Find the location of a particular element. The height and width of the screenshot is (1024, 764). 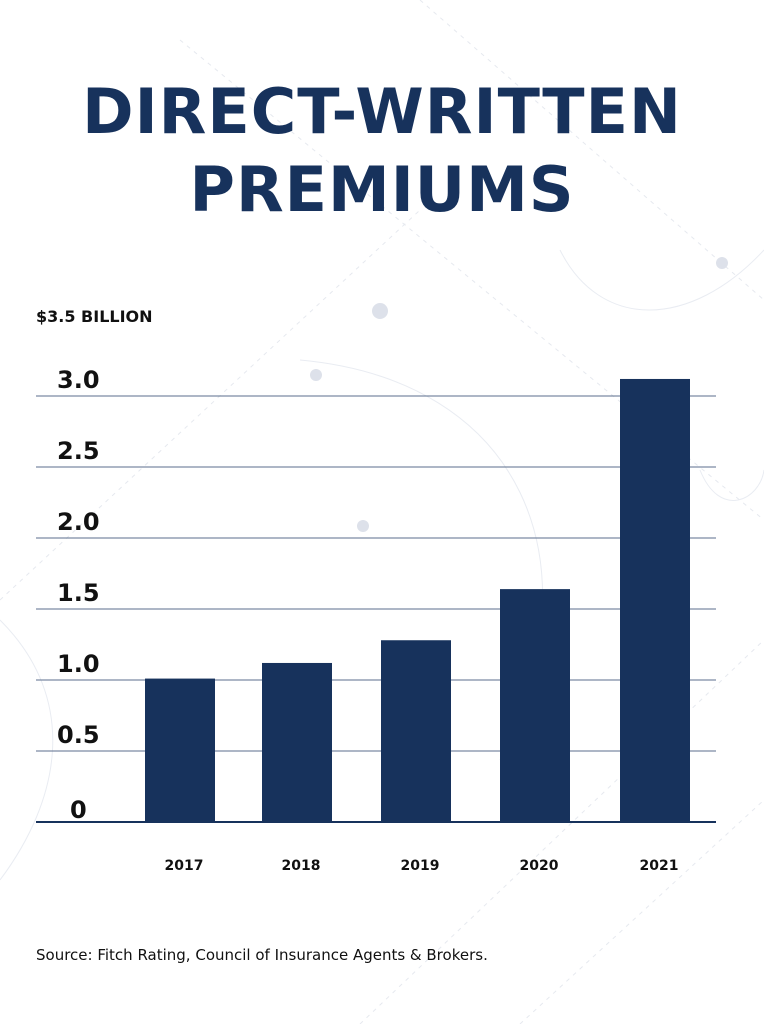

chart-title-line-1: DIRECT-WRITTEN is located at coordinates (382, 111).